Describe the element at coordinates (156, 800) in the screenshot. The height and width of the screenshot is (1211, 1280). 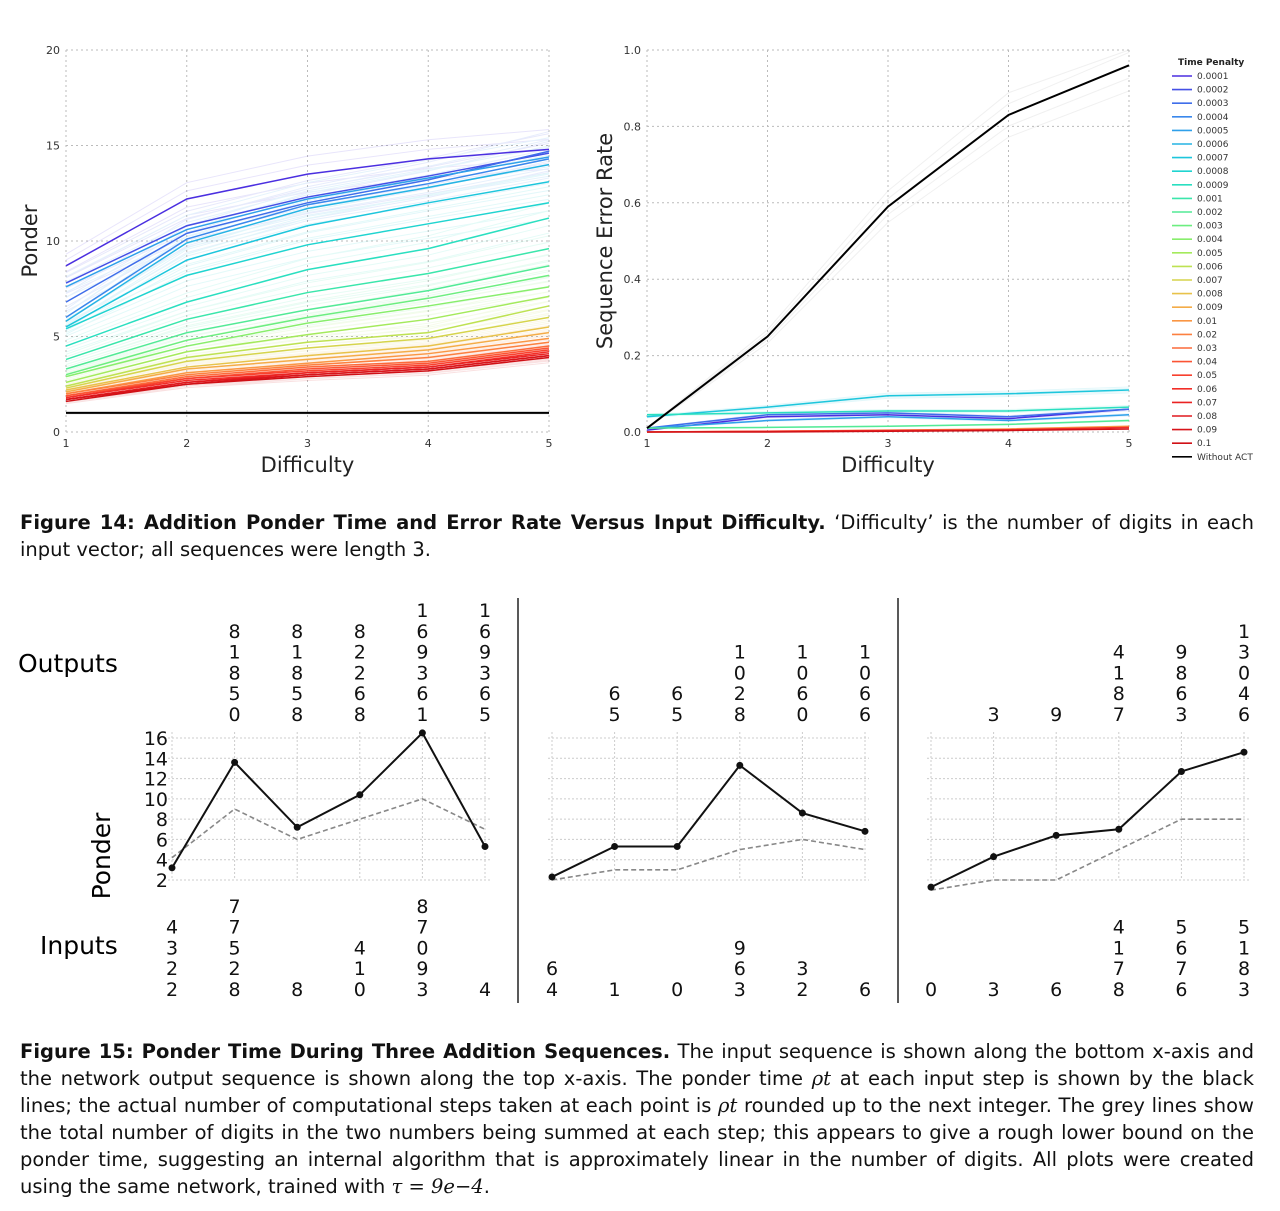
I see `ponder-y-tick-label: 10` at that location.